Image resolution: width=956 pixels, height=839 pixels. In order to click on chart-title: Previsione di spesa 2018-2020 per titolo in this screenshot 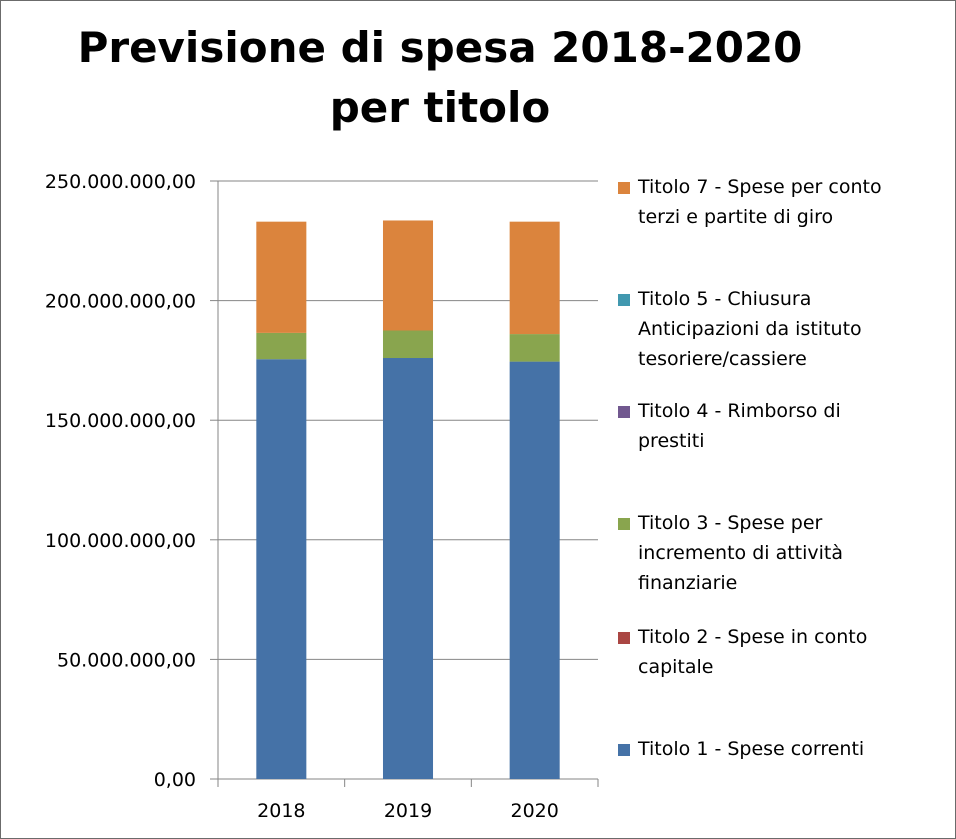, I will do `click(440, 77)`.